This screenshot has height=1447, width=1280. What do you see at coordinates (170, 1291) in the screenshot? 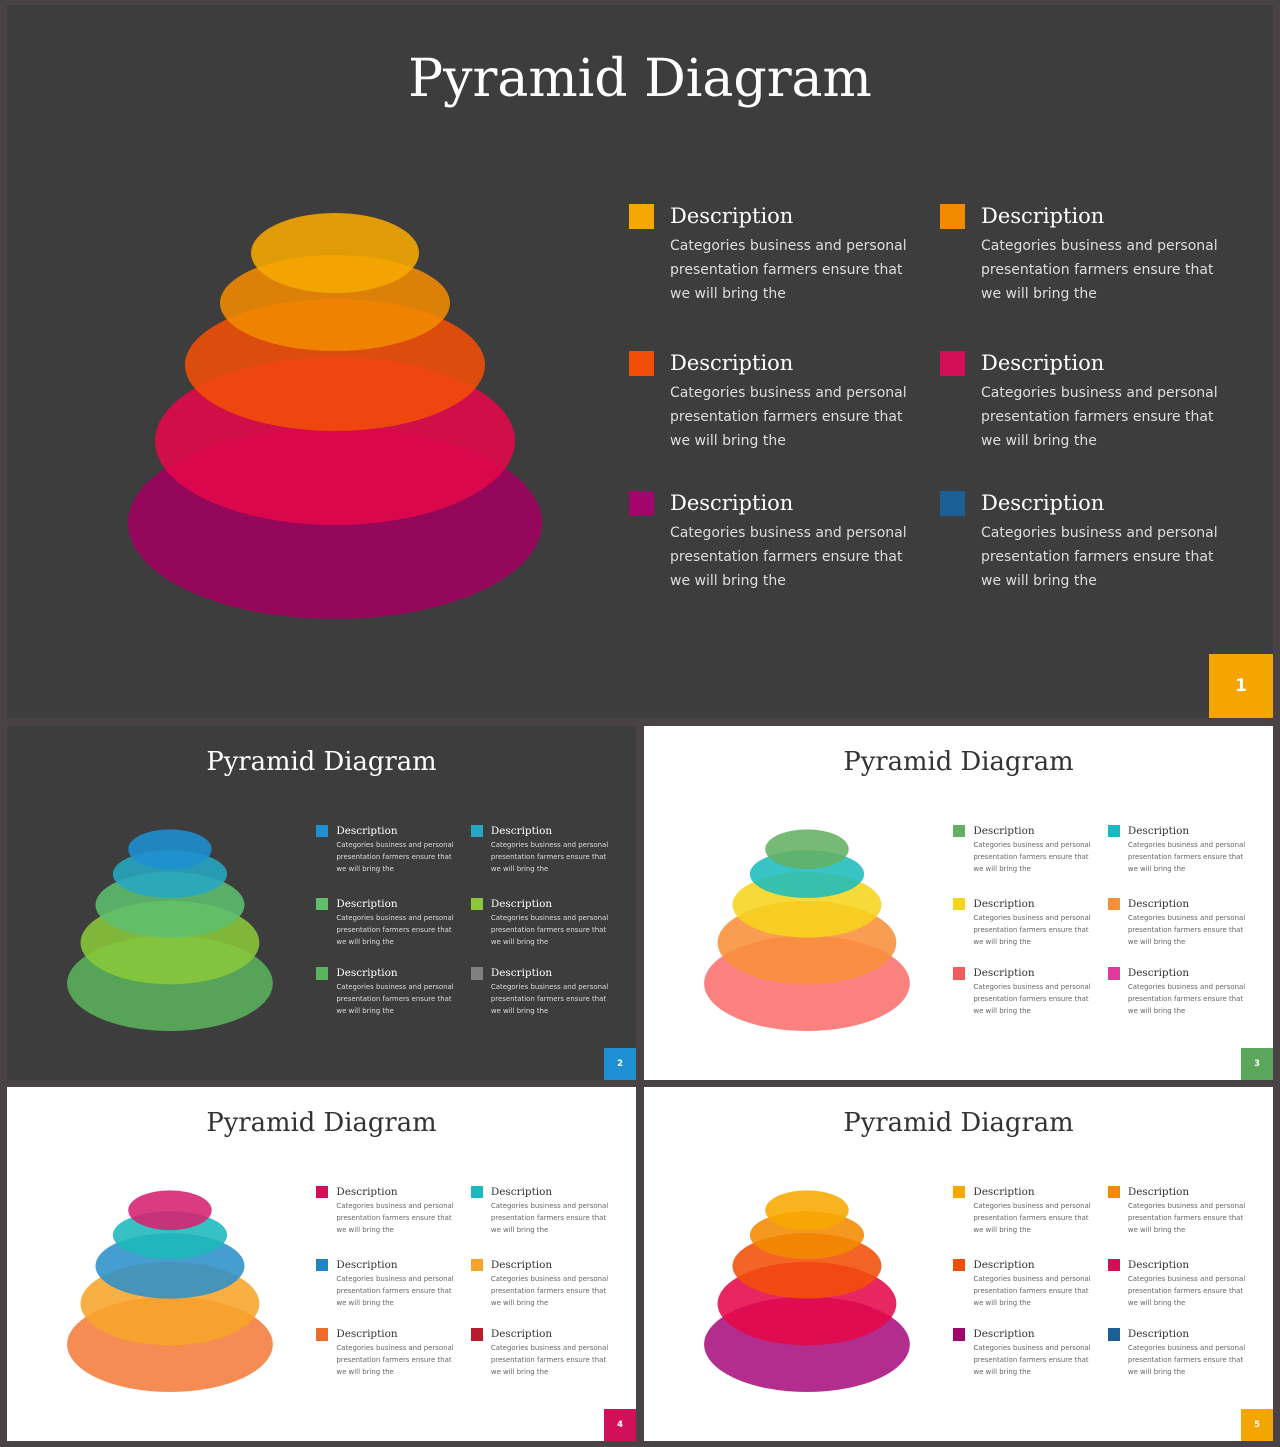
I see `pyramid-diagram` at bounding box center [170, 1291].